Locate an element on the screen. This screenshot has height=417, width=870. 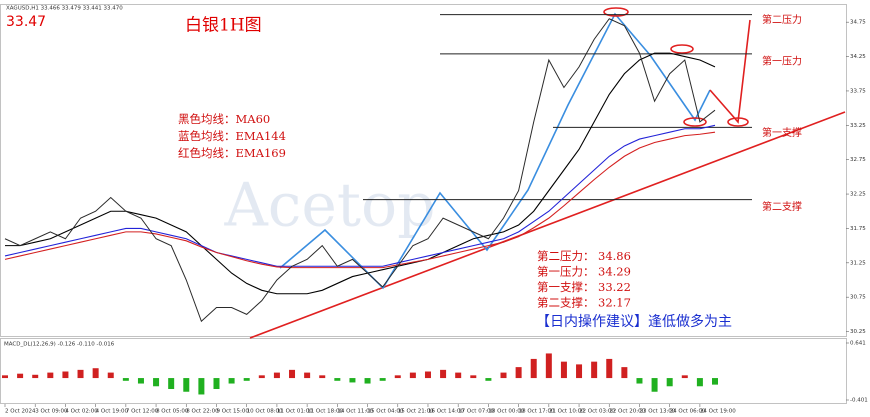
macd-tick-label: 0.641 is located at coordinates (858, 344).